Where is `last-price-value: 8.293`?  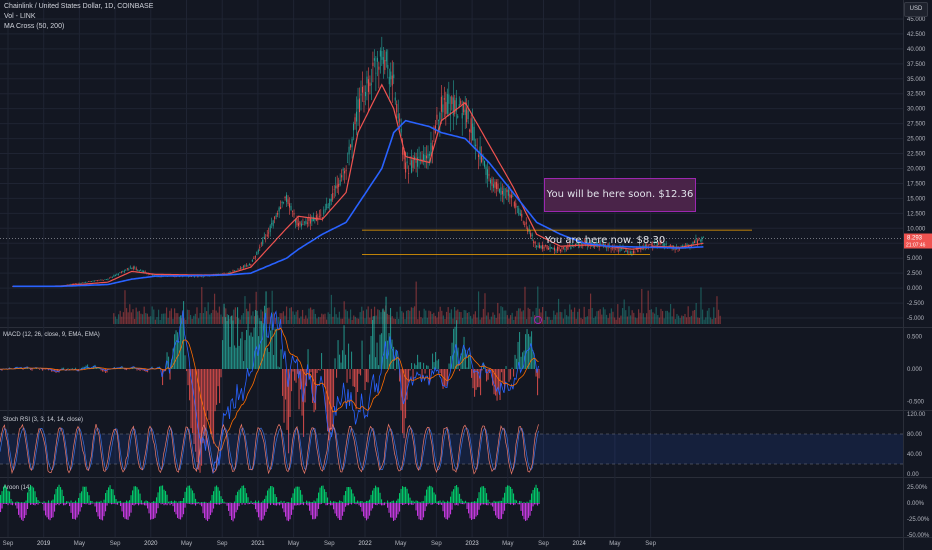 last-price-value: 8.293 is located at coordinates (915, 239).